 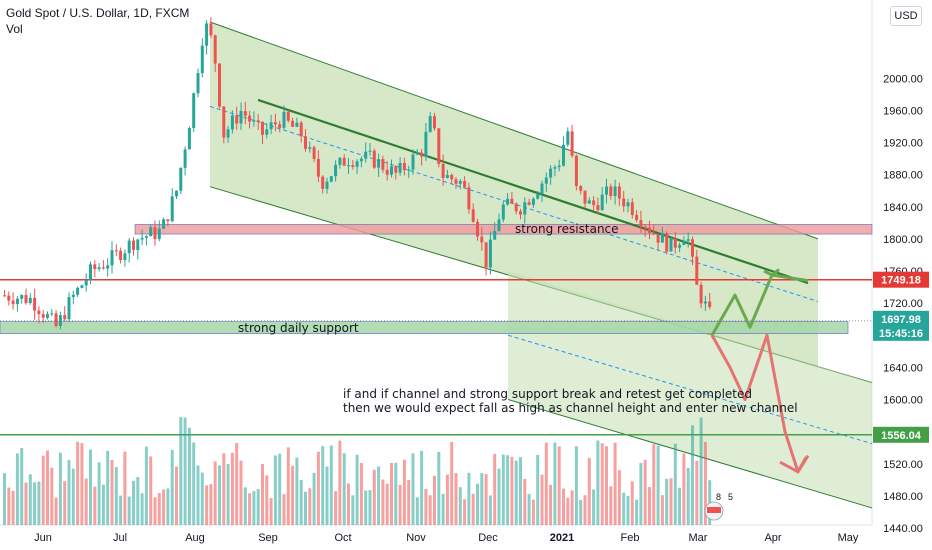 I want to click on price-tick: 1720.00, so click(x=903, y=304).